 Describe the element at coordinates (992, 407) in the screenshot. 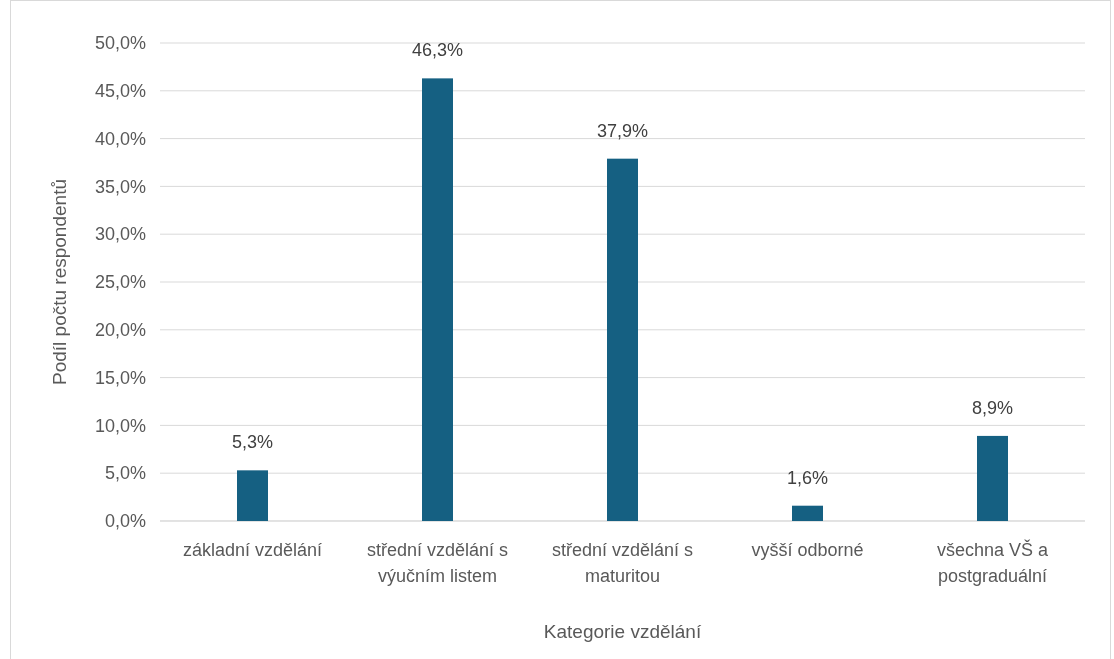

I see `data-label: 8,9%` at that location.